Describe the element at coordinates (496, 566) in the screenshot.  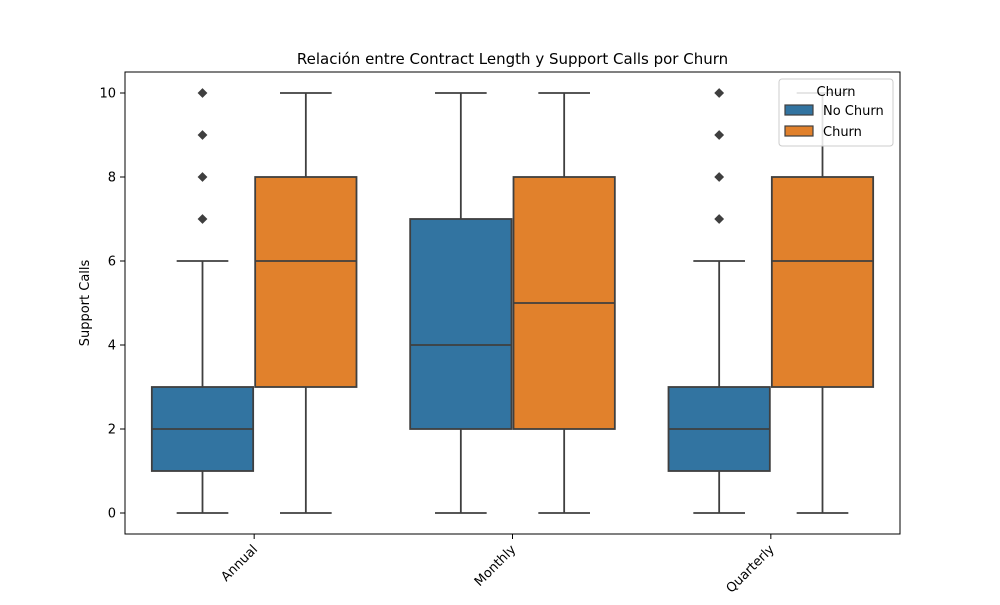
I see `x-tick-label: Monthly` at that location.